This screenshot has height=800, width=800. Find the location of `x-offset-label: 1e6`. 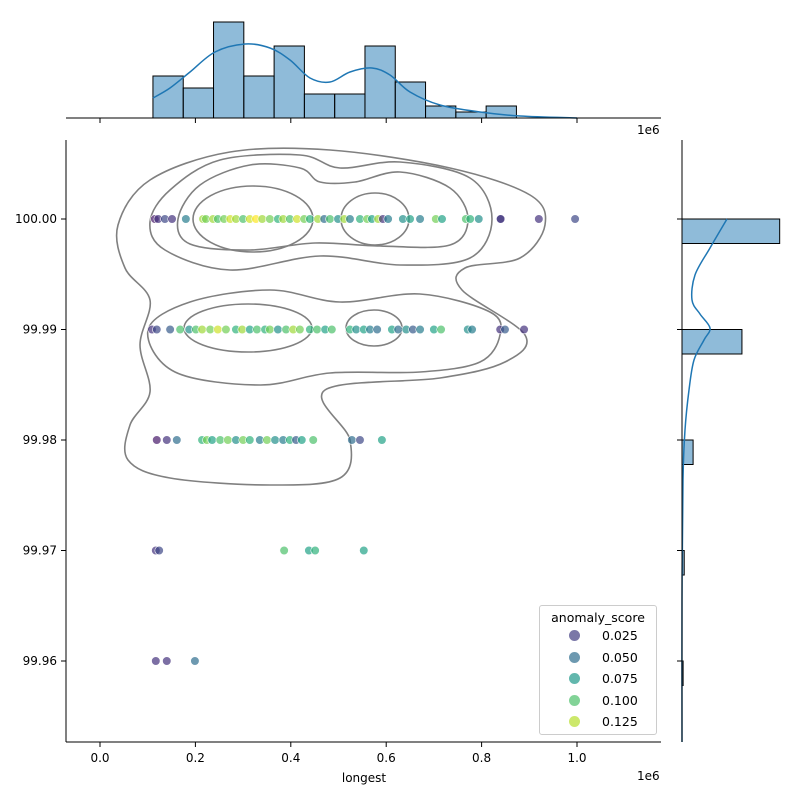

x-offset-label: 1e6 is located at coordinates (648, 776).